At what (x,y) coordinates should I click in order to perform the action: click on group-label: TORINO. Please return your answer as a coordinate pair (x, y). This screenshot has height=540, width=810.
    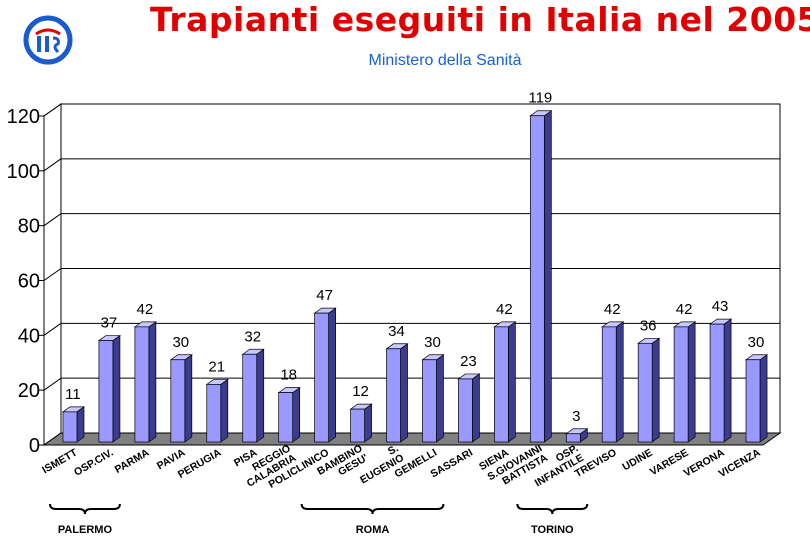
    Looking at the image, I should click on (552, 530).